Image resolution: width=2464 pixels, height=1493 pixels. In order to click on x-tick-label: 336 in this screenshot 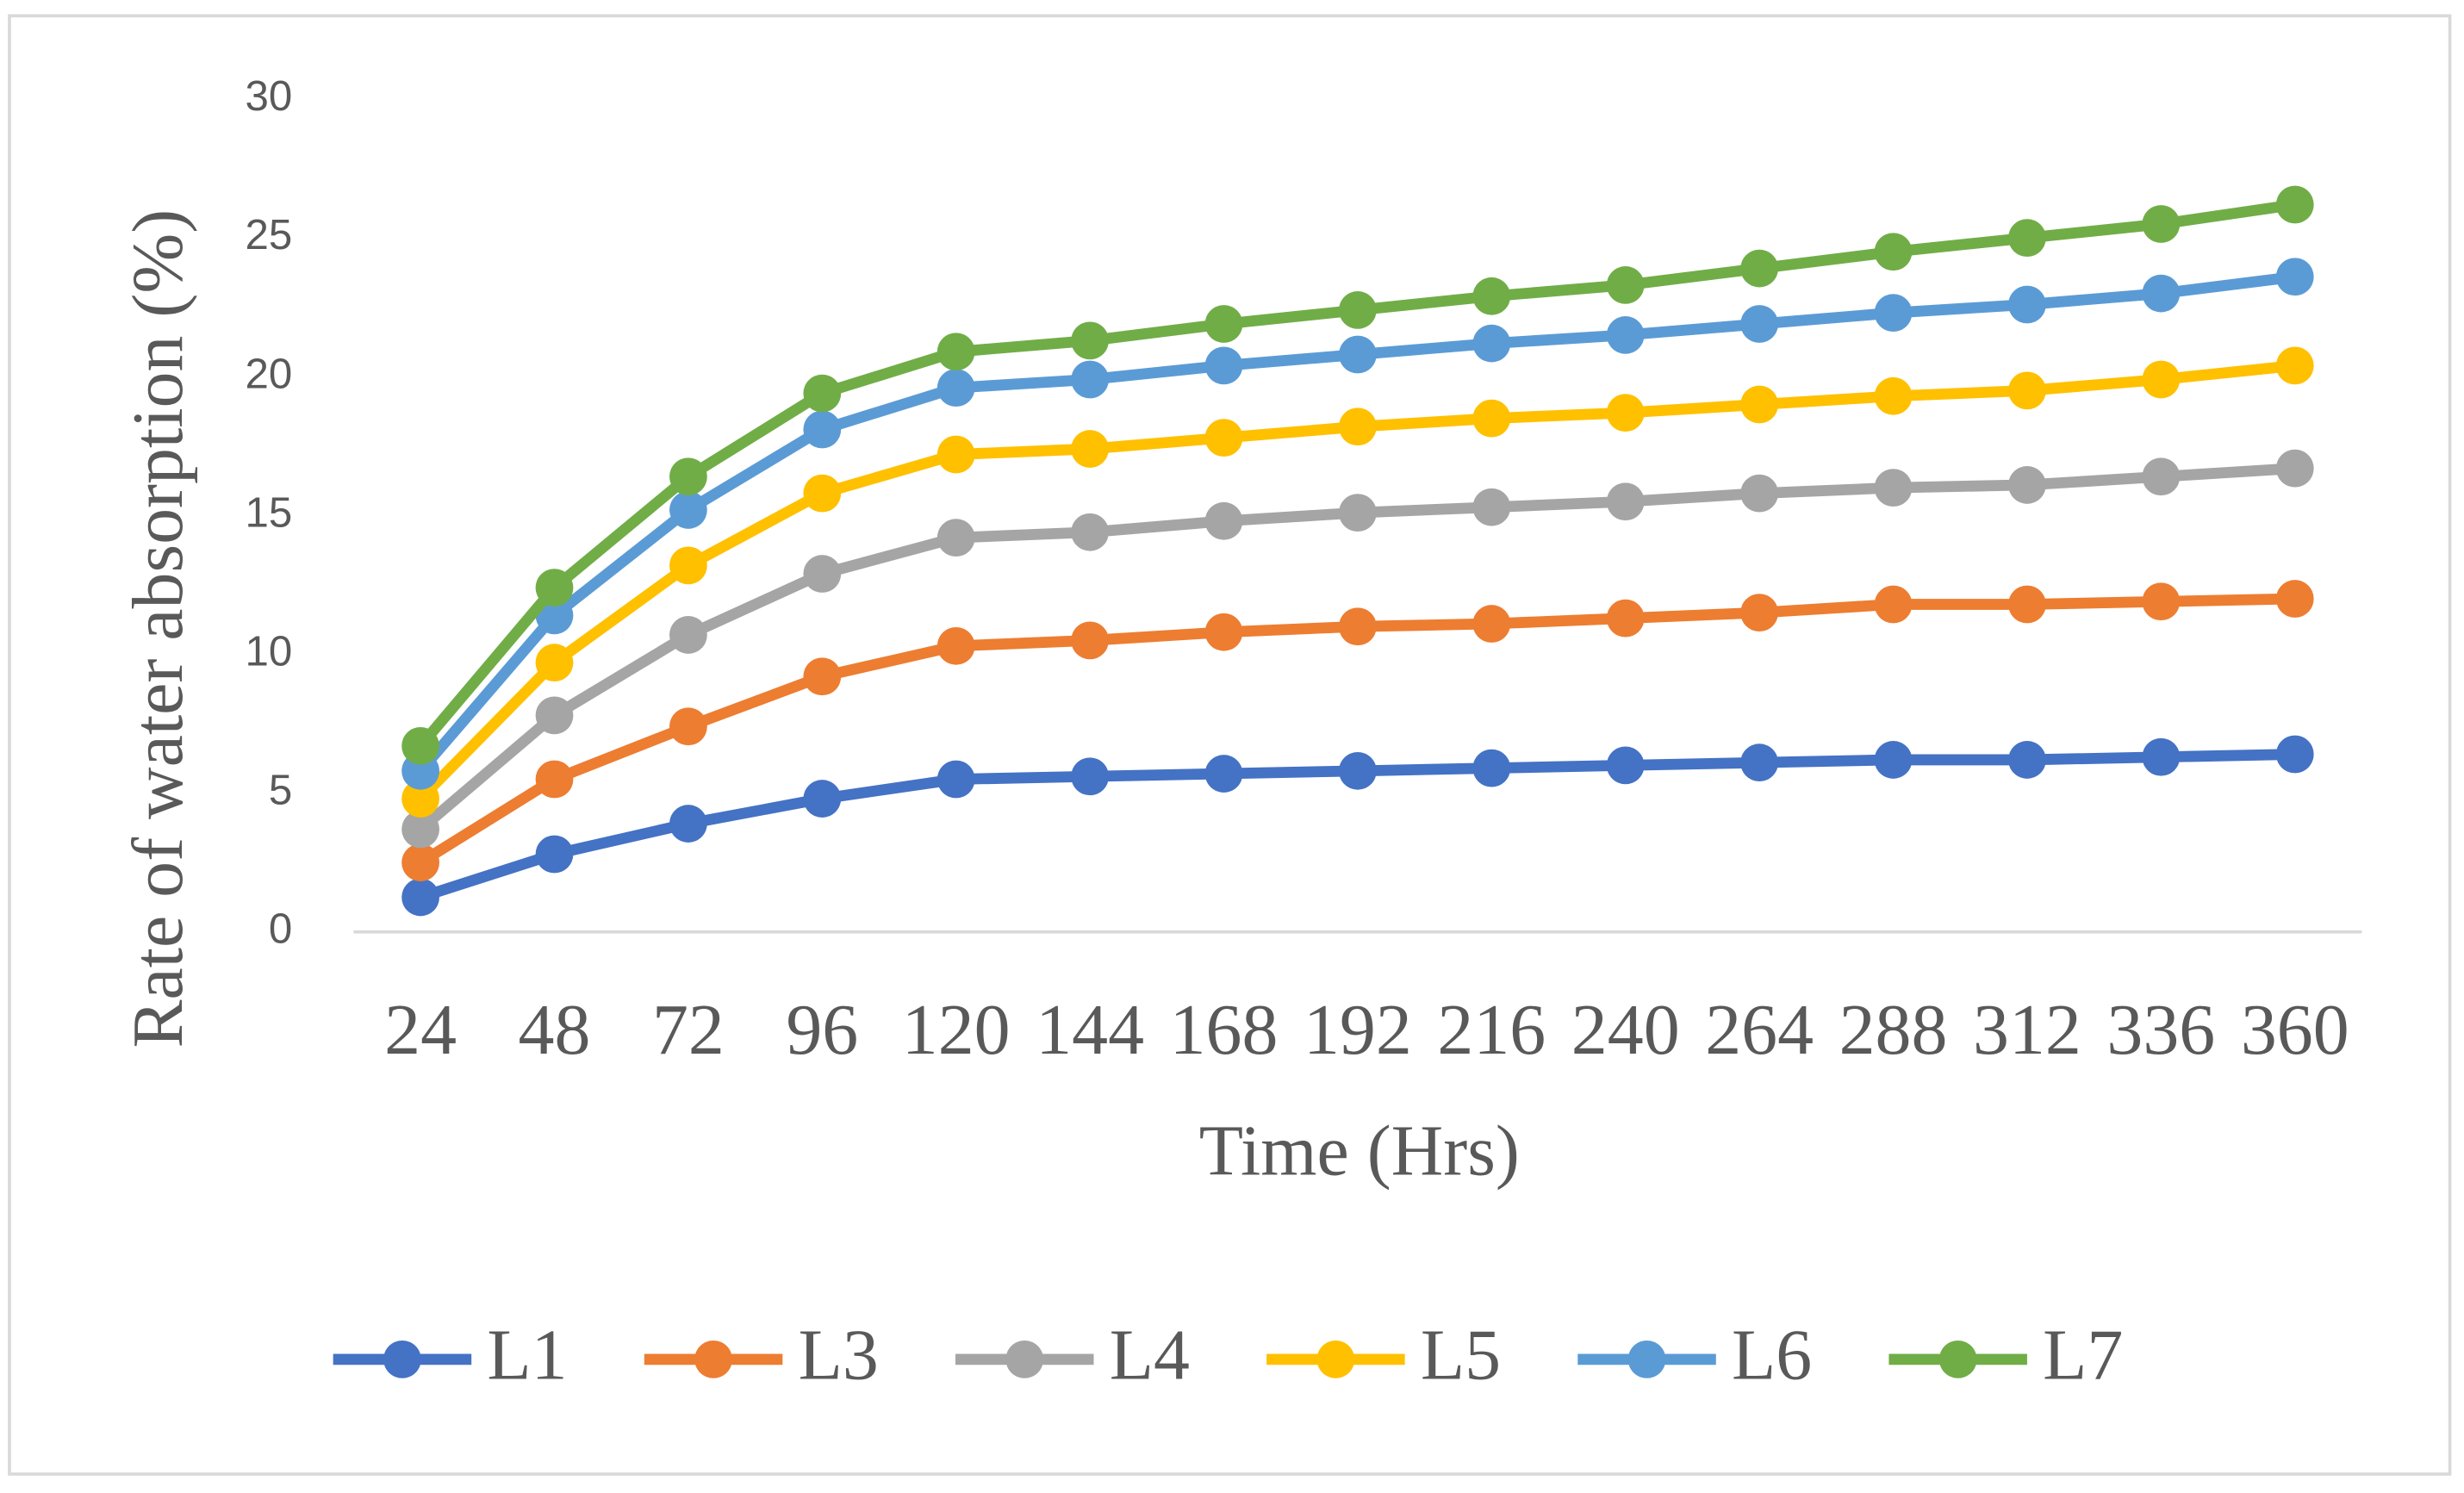, I will do `click(2161, 1030)`.